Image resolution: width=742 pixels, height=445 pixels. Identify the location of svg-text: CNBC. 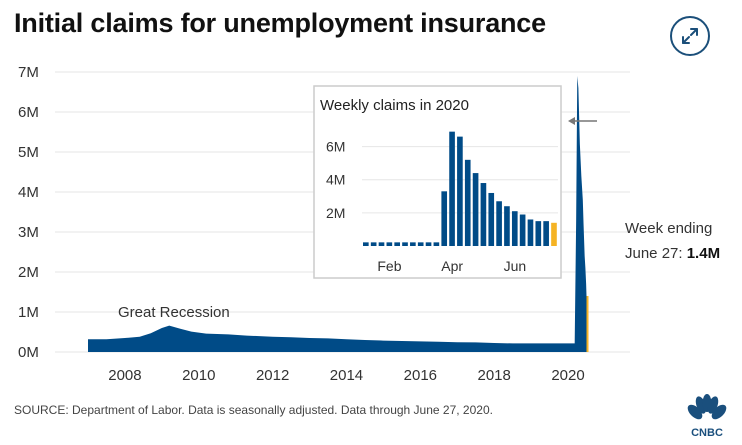
(707, 433).